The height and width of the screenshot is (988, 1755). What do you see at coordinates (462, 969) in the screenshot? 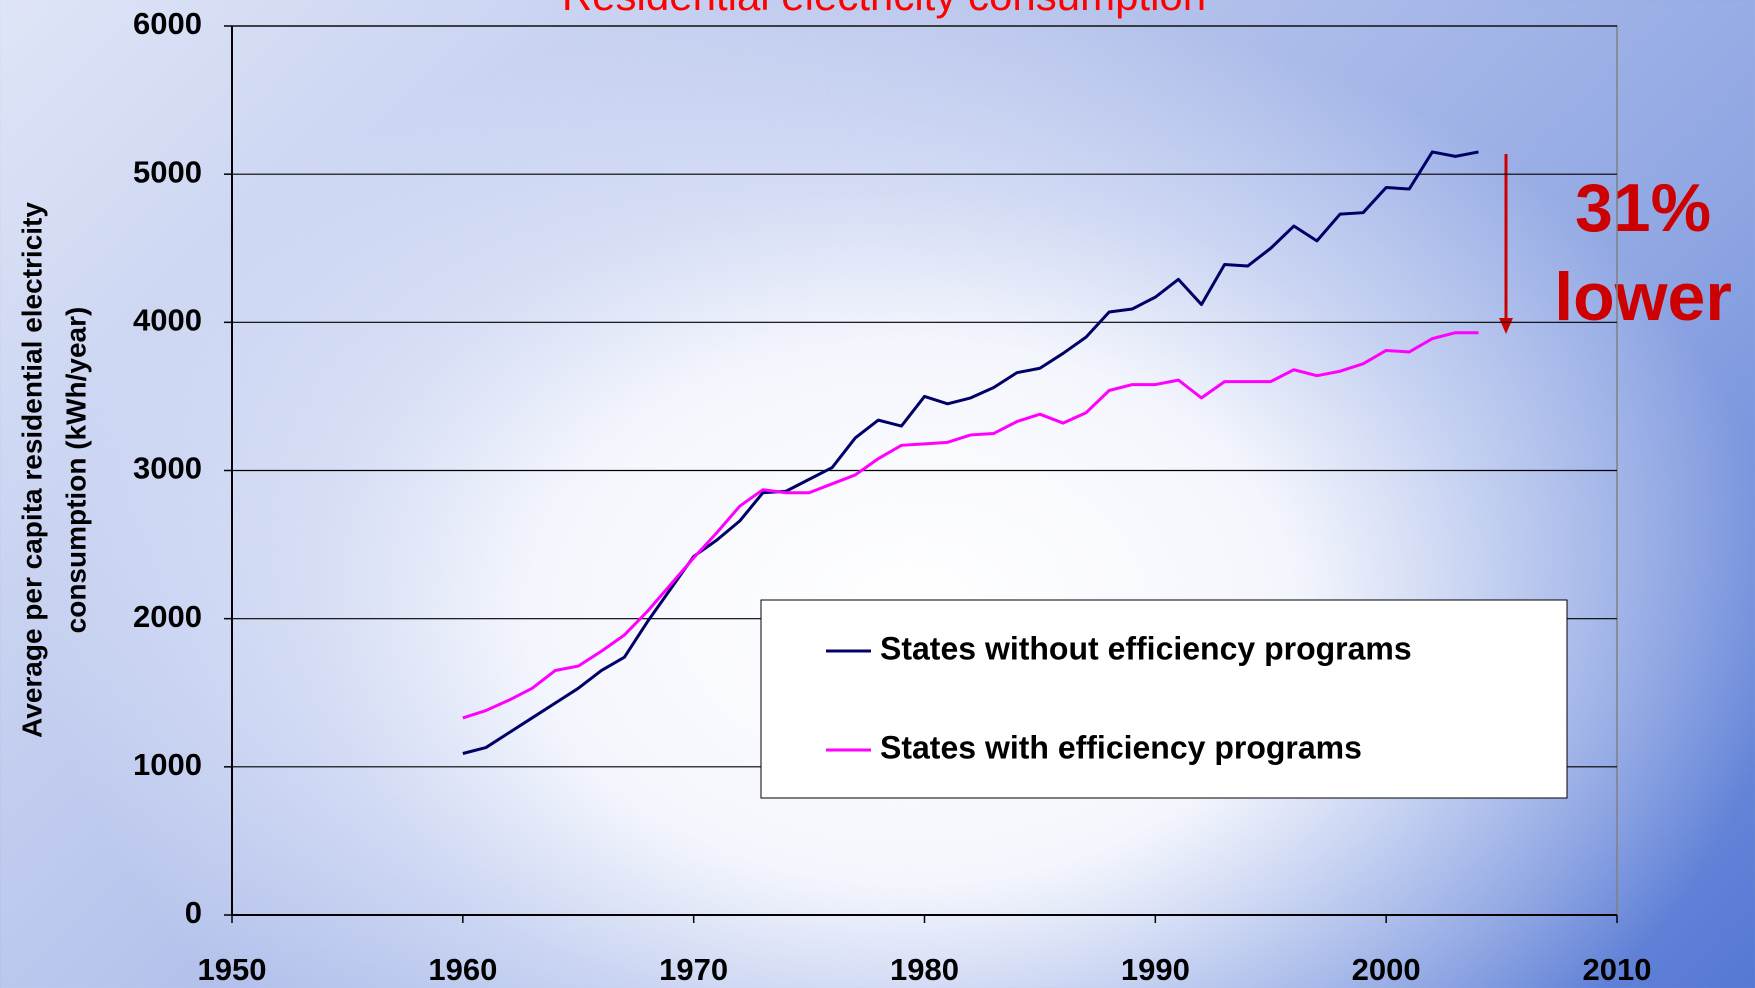
I see `x-tick-label: 1960` at bounding box center [462, 969].